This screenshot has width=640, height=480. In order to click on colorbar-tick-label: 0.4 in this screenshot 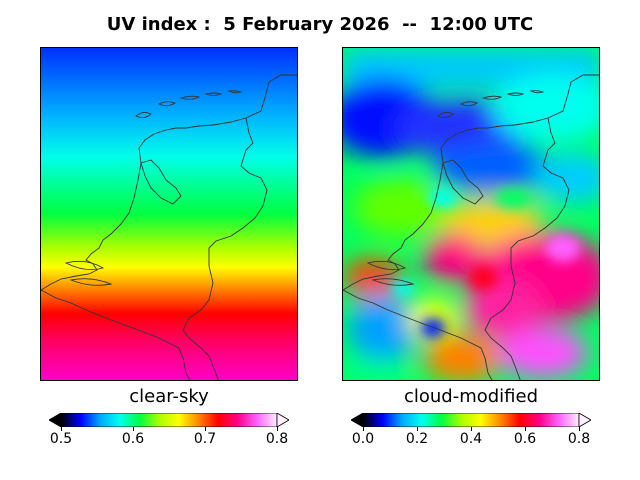, I will do `click(471, 439)`.